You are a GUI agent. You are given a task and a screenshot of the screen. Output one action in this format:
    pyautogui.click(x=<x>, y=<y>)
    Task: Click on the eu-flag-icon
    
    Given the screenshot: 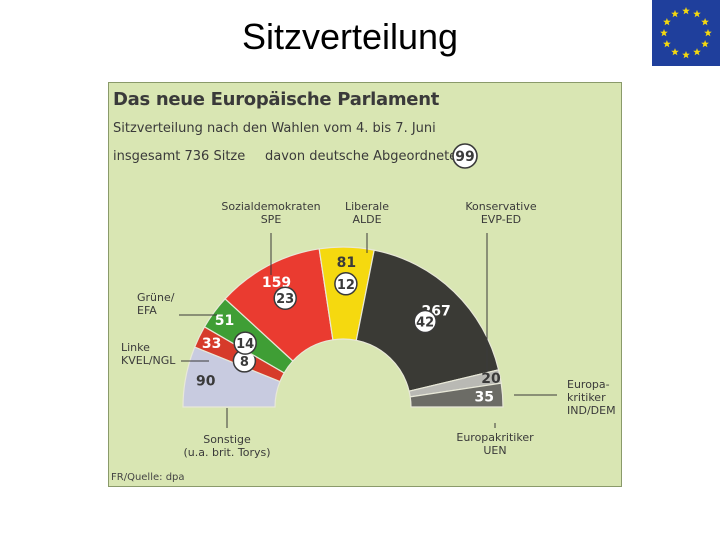 What is the action you would take?
    pyautogui.click(x=686, y=33)
    